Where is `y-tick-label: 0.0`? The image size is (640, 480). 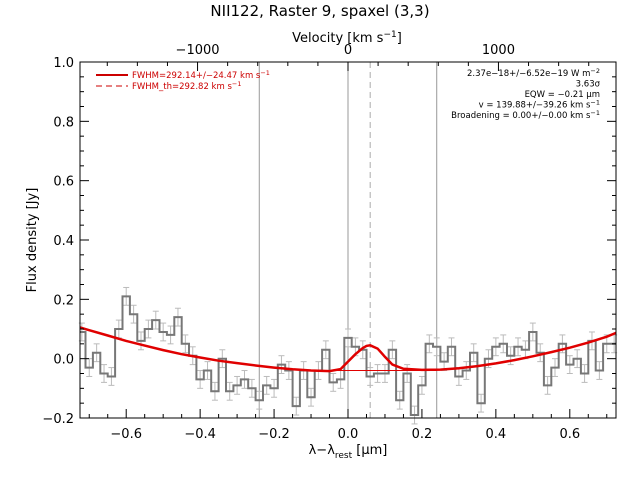
y-tick-label: 0.0 is located at coordinates (63, 360).